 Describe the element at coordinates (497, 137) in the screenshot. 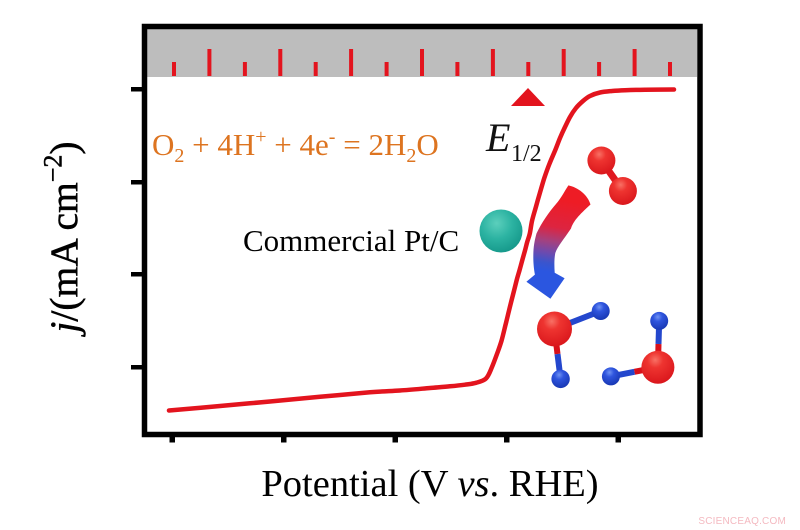

I see `svg-text: E` at that location.